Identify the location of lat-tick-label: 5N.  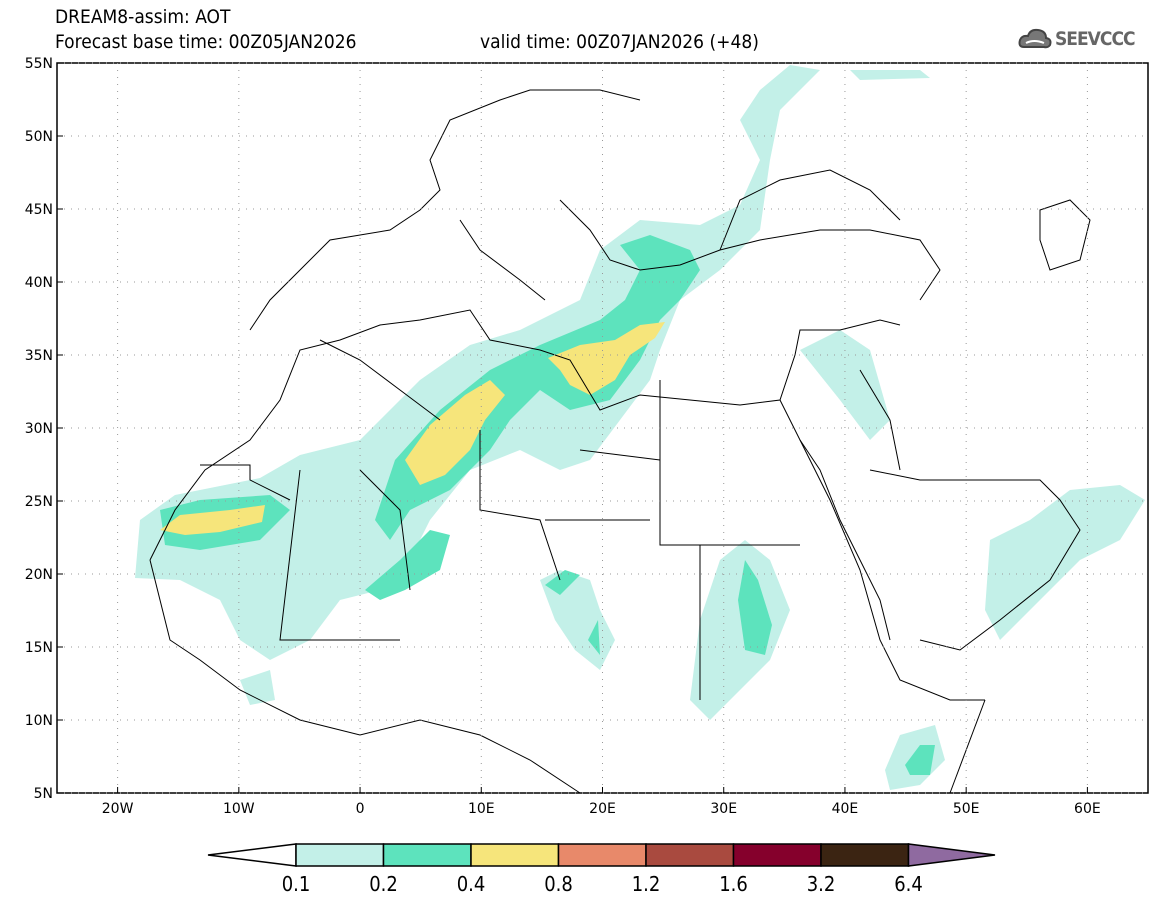
(43, 794).